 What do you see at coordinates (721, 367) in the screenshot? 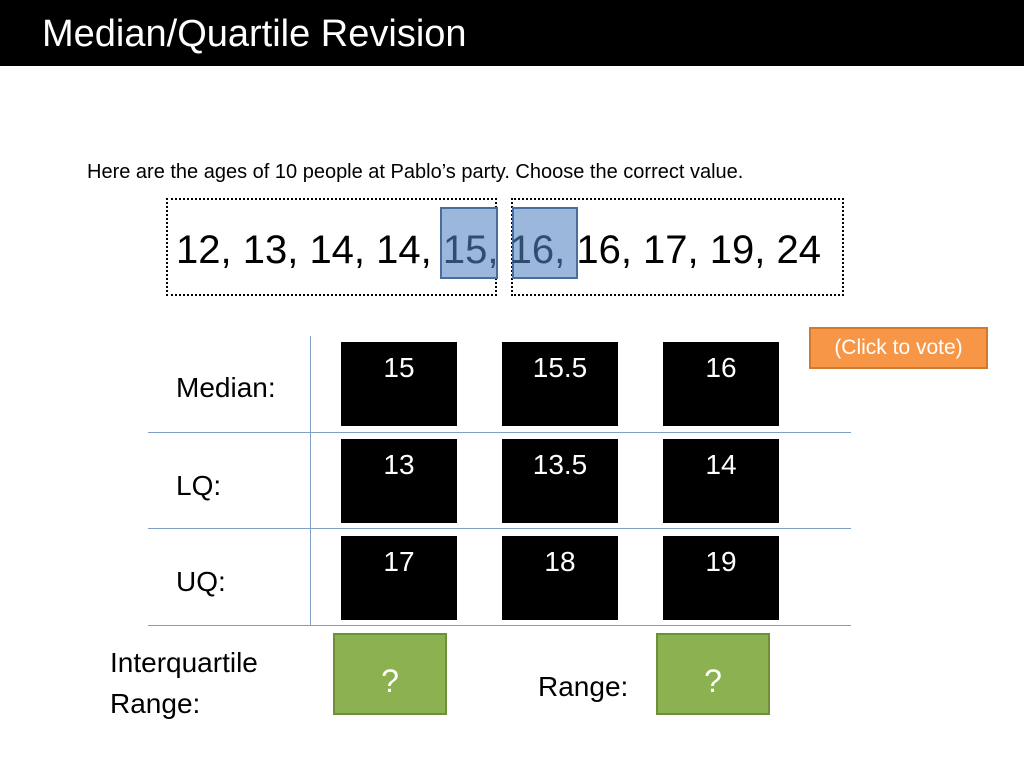
I see `option-label: 16` at bounding box center [721, 367].